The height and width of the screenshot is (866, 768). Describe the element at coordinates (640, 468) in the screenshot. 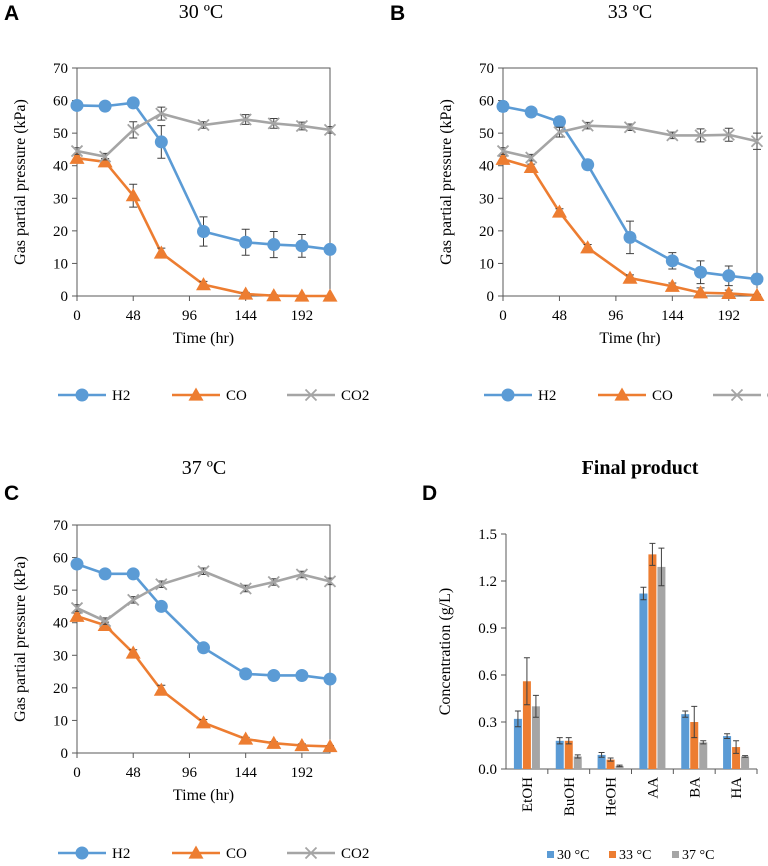

I see `chart-title-d: Final product` at that location.